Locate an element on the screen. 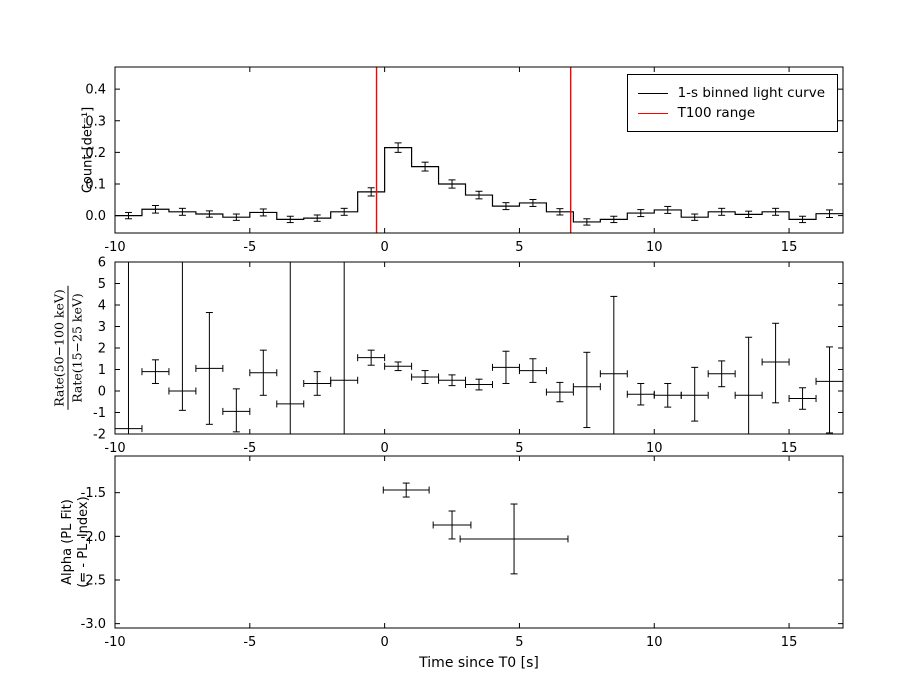 The image size is (900, 700). ylabel-count: Count [det⁻¹] is located at coordinates (88, 150).